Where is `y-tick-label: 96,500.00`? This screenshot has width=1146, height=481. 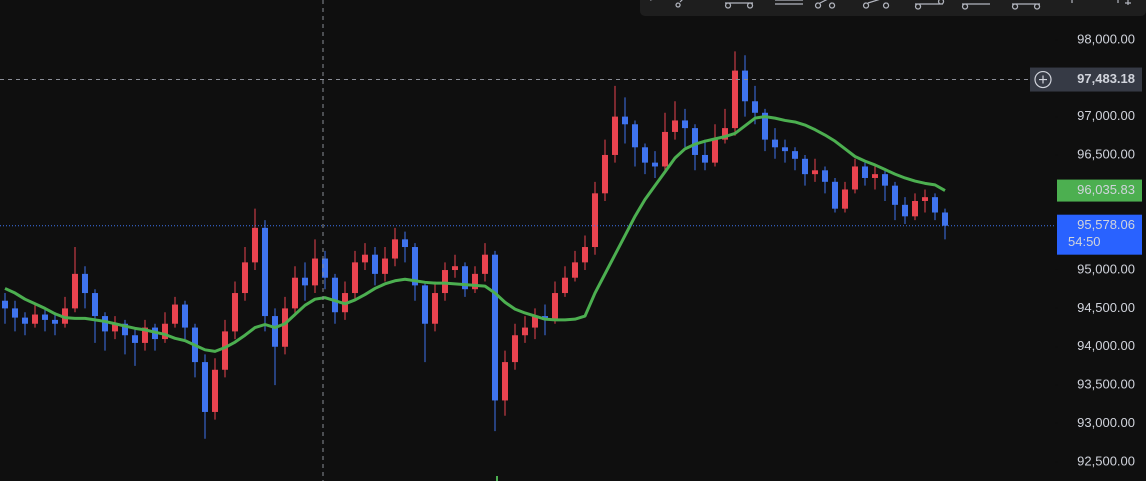 y-tick-label: 96,500.00 is located at coordinates (1106, 153).